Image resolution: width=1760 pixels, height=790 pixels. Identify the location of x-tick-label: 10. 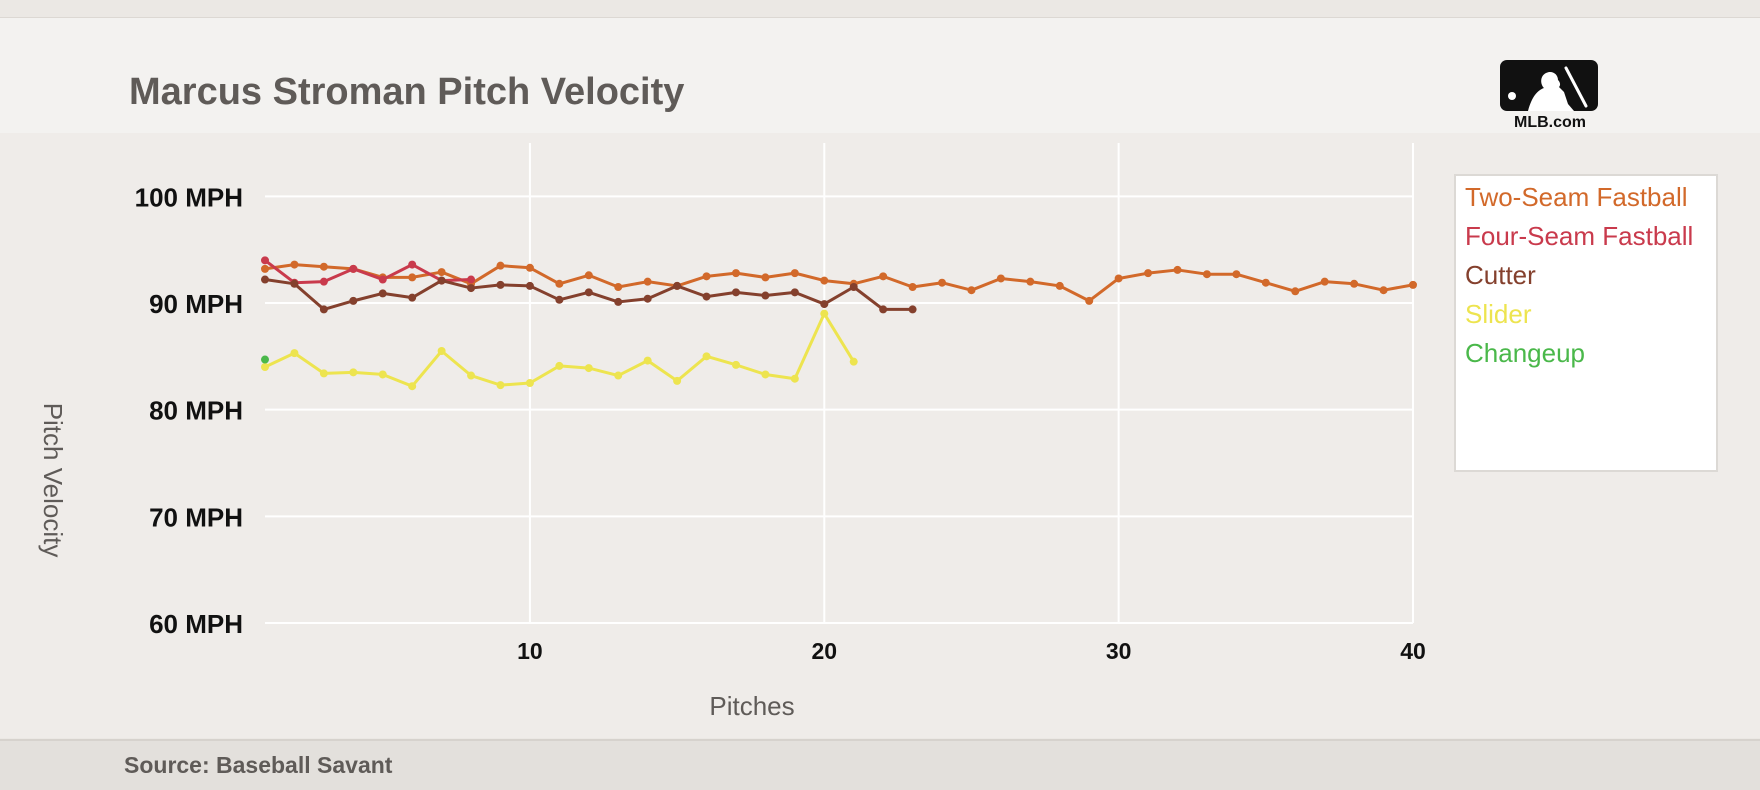
(530, 651).